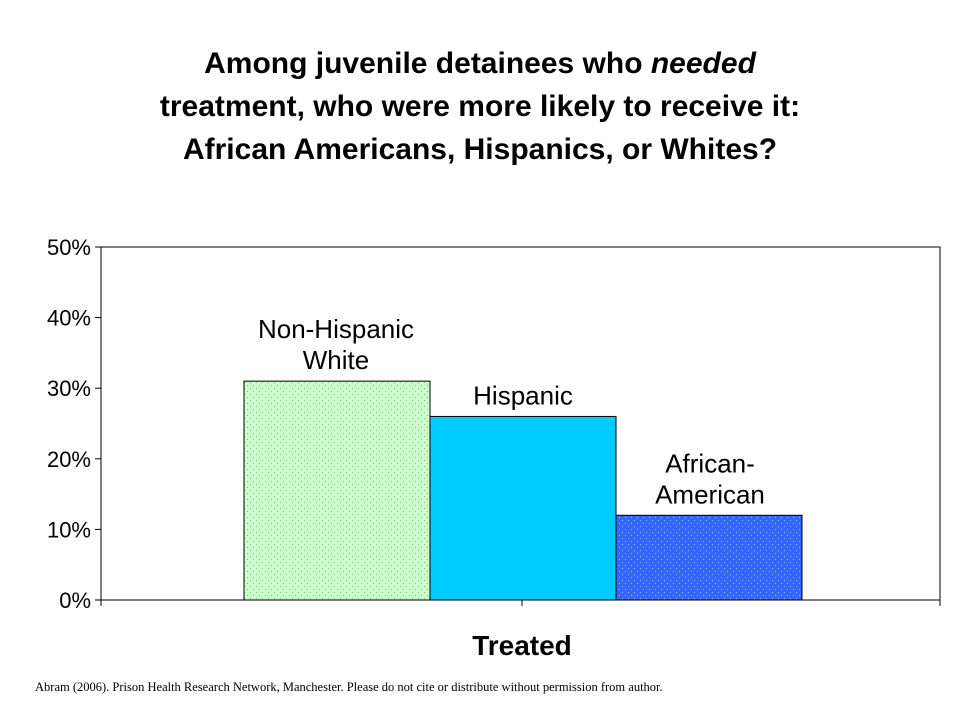 This screenshot has height=720, width=960. Describe the element at coordinates (703, 63) in the screenshot. I see `title-emphasis: needed` at that location.